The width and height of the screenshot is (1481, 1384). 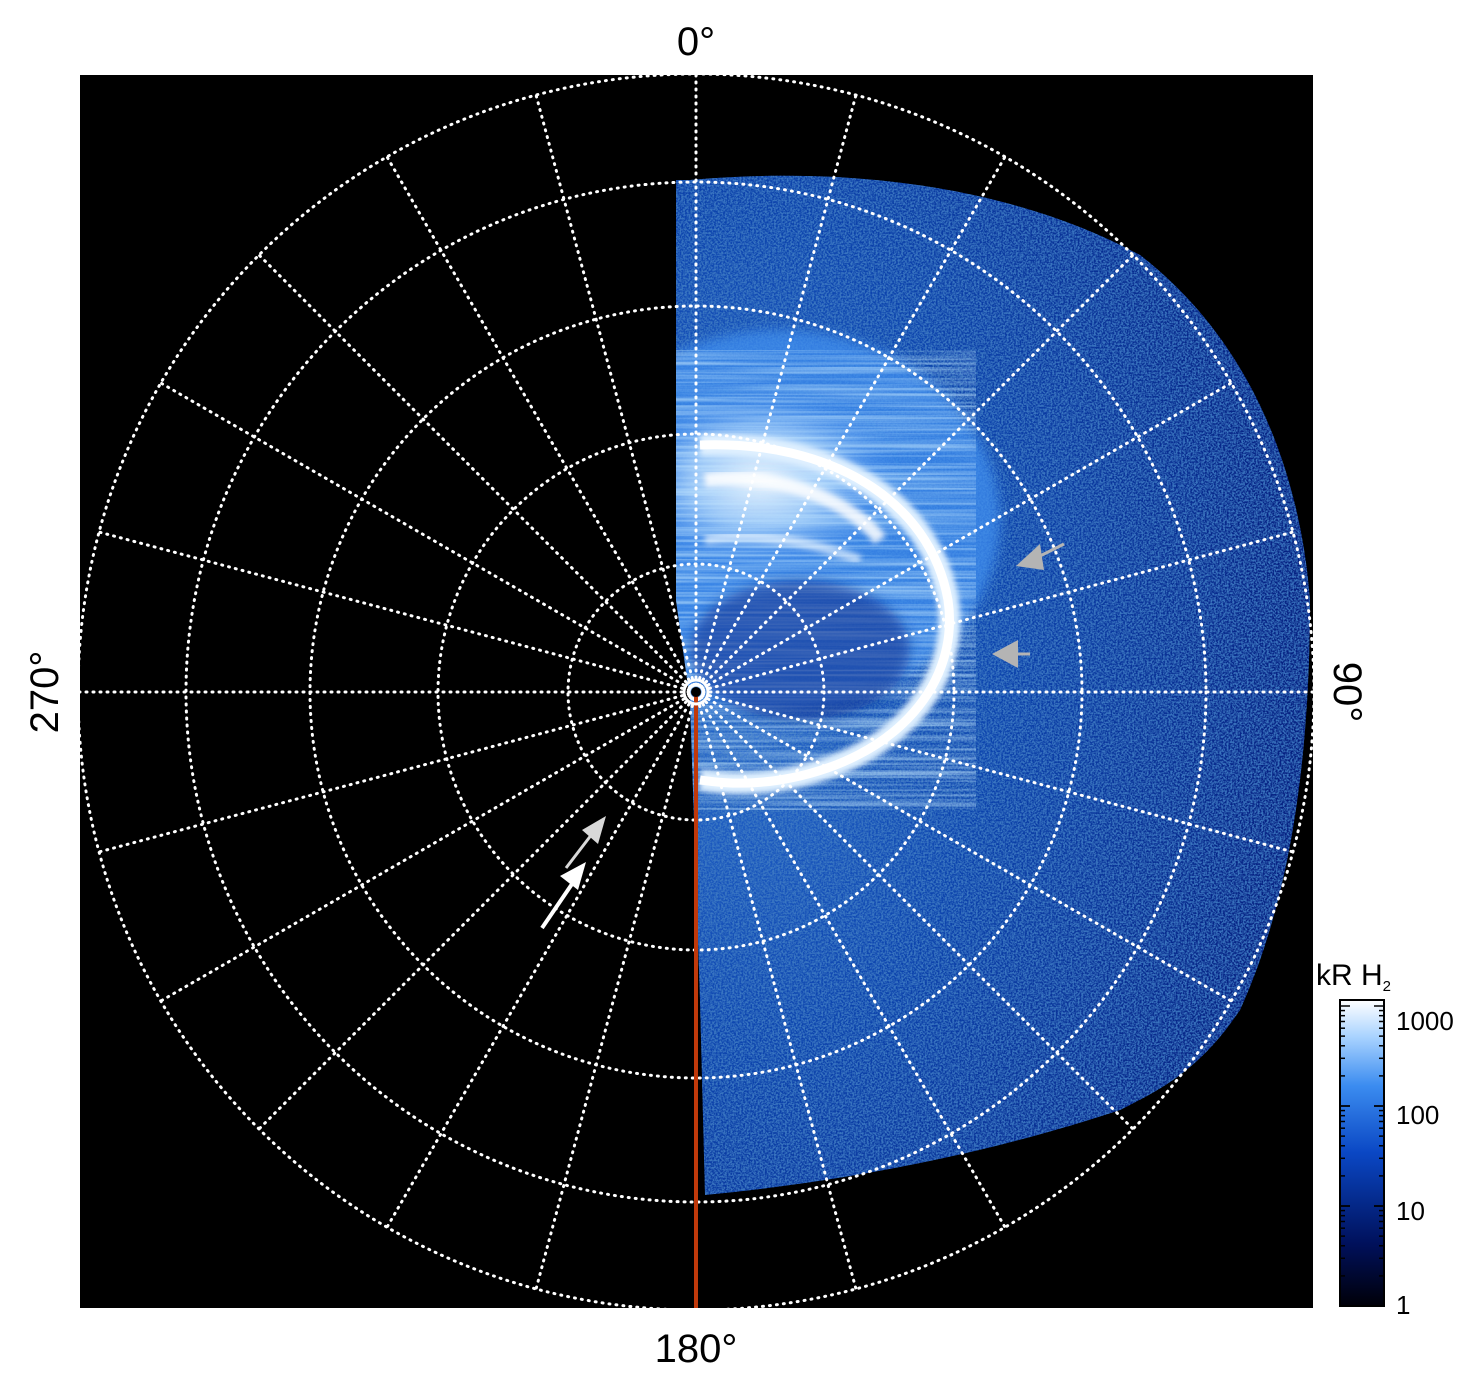 I want to click on colorbar: kR H2 1000 100 10 1, so click(x=1385, y=1139).